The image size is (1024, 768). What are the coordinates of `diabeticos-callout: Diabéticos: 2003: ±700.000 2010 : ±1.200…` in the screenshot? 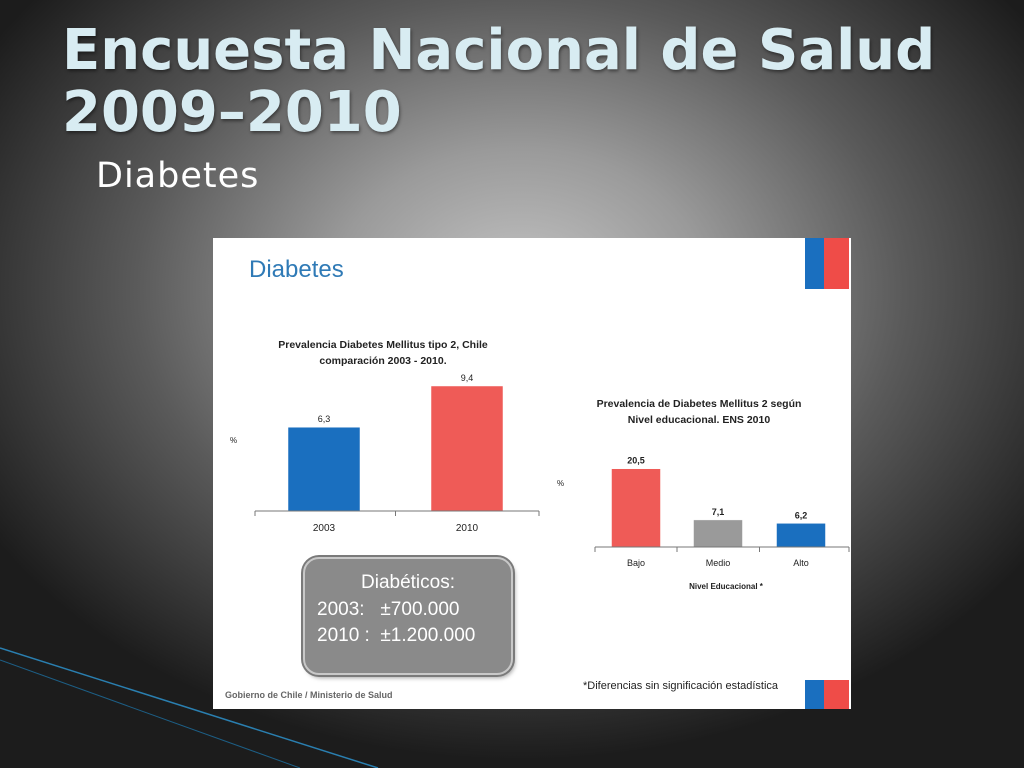 It's located at (408, 616).